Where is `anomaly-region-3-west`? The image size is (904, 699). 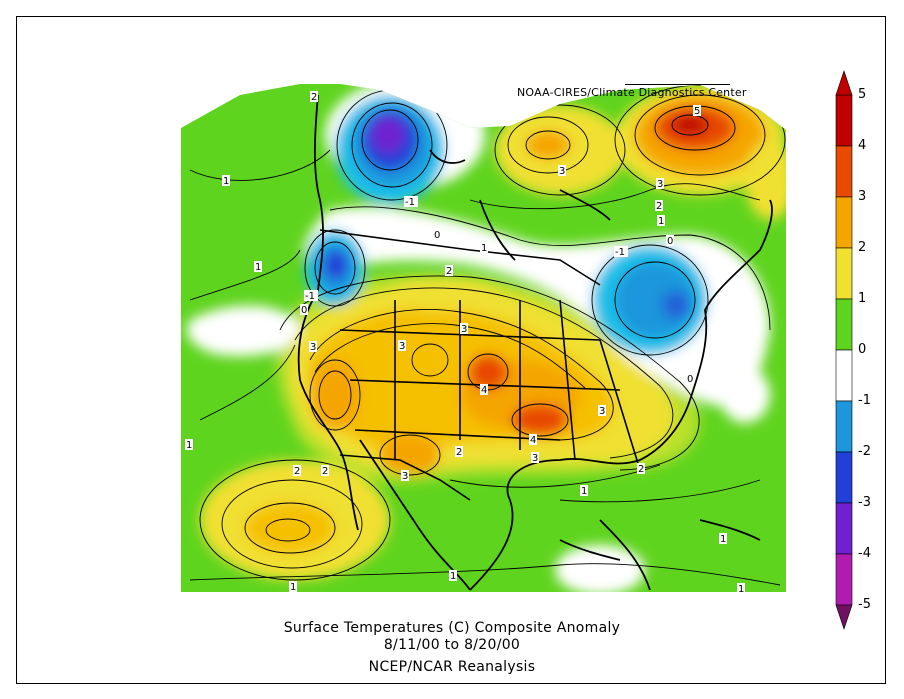
anomaly-region-3-west is located at coordinates (335, 395).